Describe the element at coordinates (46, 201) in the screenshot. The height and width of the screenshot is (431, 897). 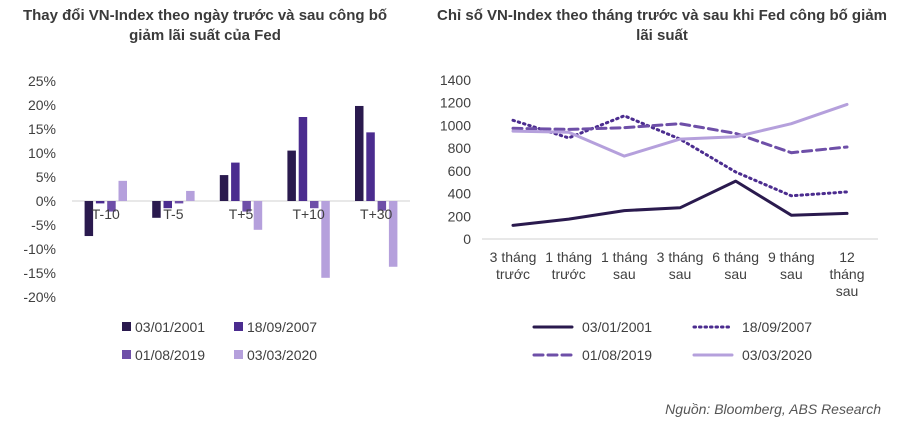
I see `bar-y-tick-label: 0%` at that location.